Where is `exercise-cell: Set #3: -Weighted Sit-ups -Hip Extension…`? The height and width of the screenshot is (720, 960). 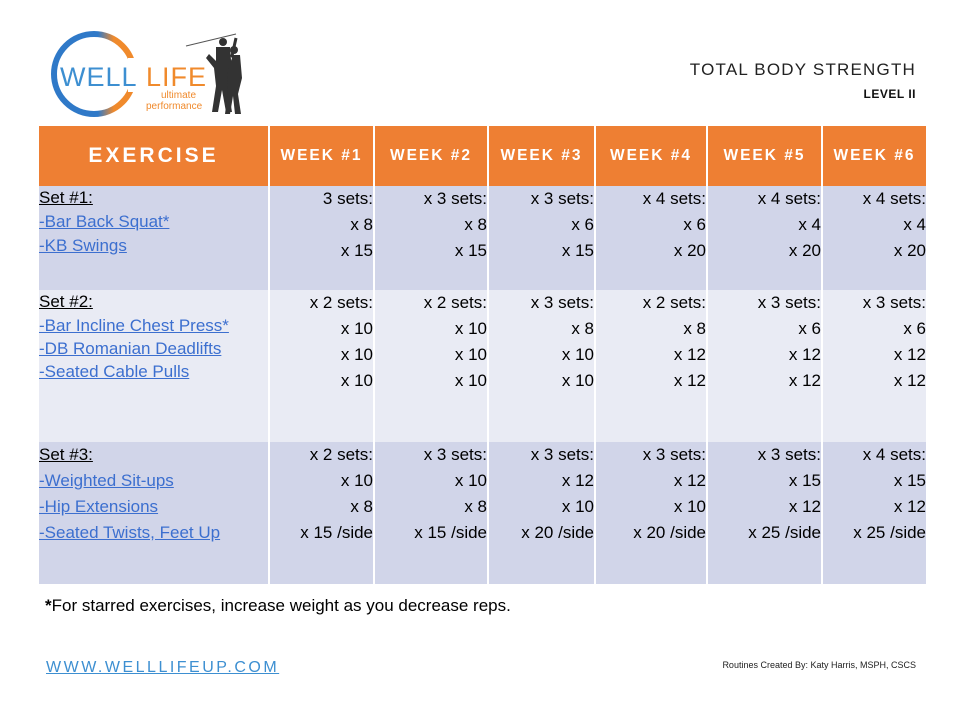
exercise-cell: Set #3: -Weighted Sit-ups -Hip Extension… is located at coordinates (154, 513).